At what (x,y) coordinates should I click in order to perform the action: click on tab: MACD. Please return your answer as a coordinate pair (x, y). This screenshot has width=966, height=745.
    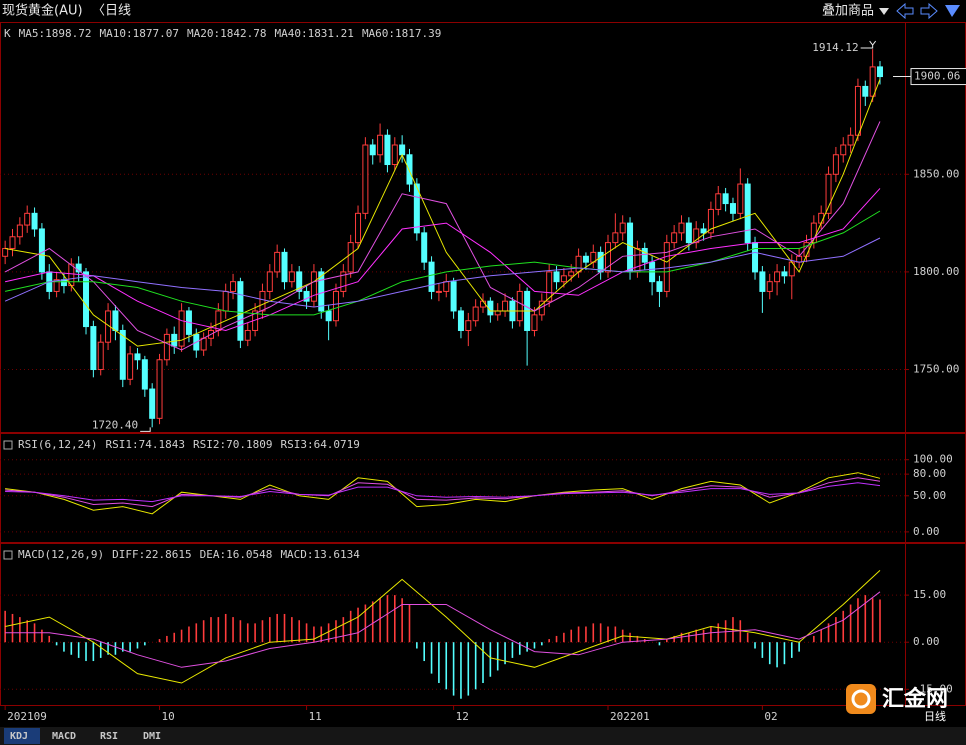
    Looking at the image, I should click on (64, 736).